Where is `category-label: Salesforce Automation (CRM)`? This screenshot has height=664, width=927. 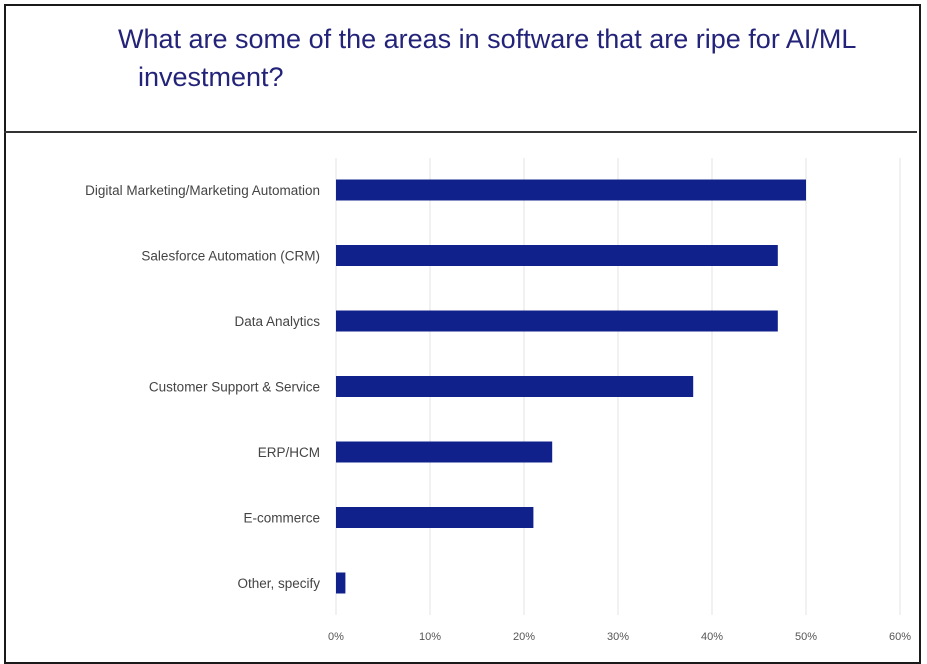 category-label: Salesforce Automation (CRM) is located at coordinates (230, 256).